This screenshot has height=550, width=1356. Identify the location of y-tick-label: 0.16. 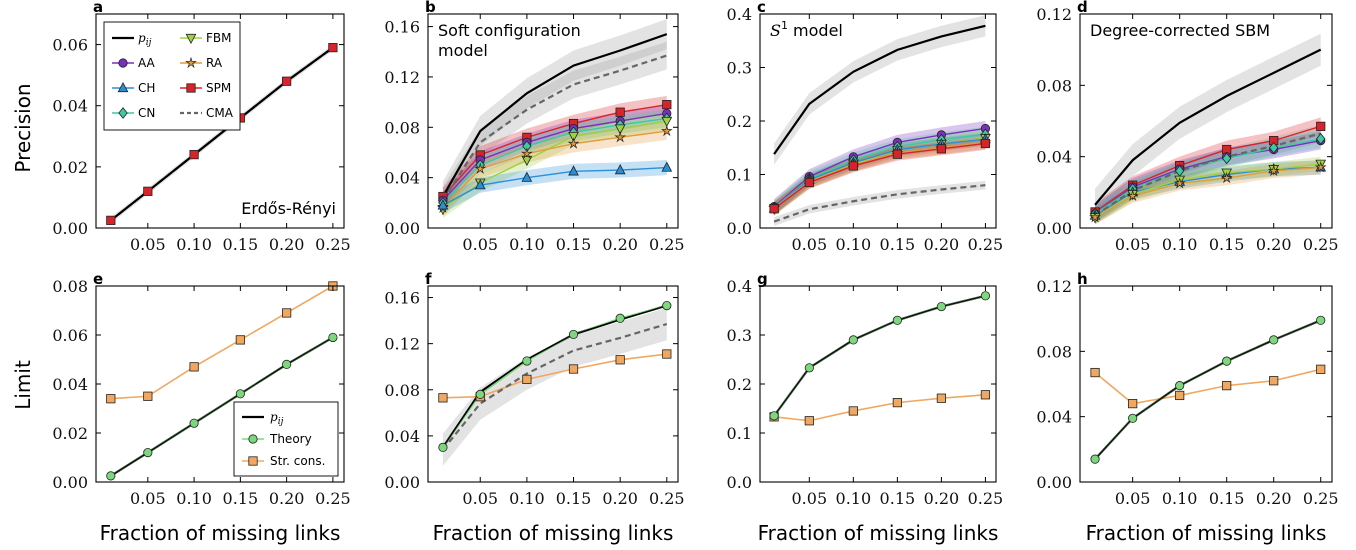
(402, 298).